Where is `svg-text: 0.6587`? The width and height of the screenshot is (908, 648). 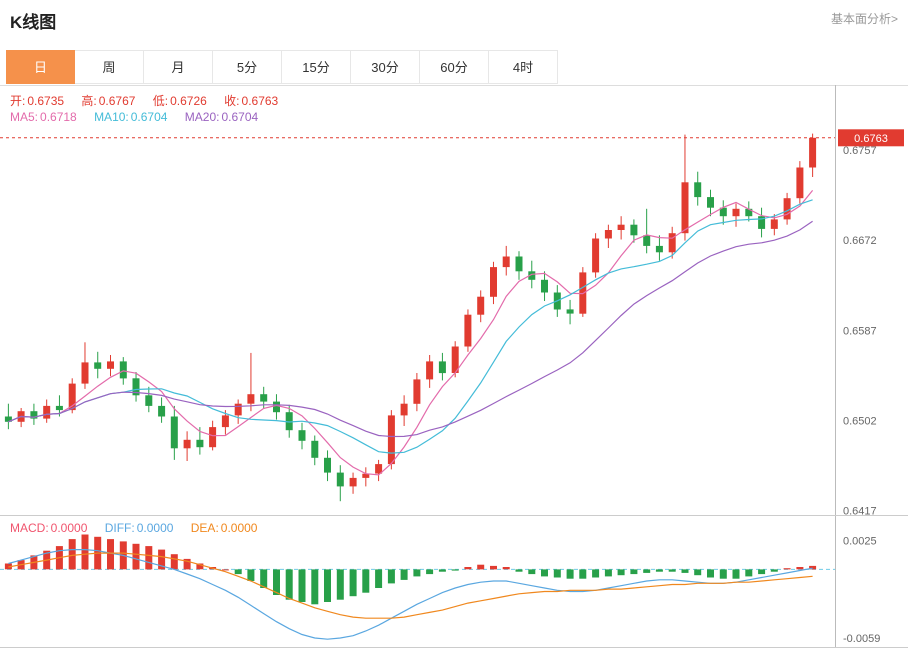 svg-text: 0.6587 is located at coordinates (860, 331).